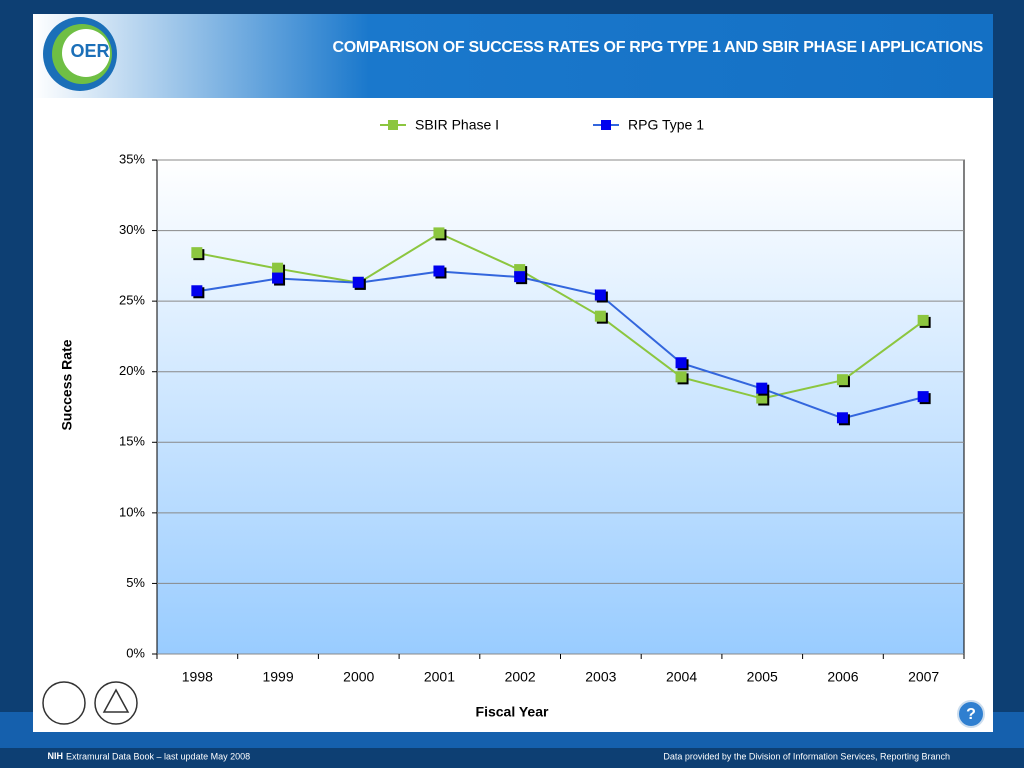 This screenshot has width=1024, height=768. What do you see at coordinates (89, 51) in the screenshot?
I see `logo-text: OER` at bounding box center [89, 51].